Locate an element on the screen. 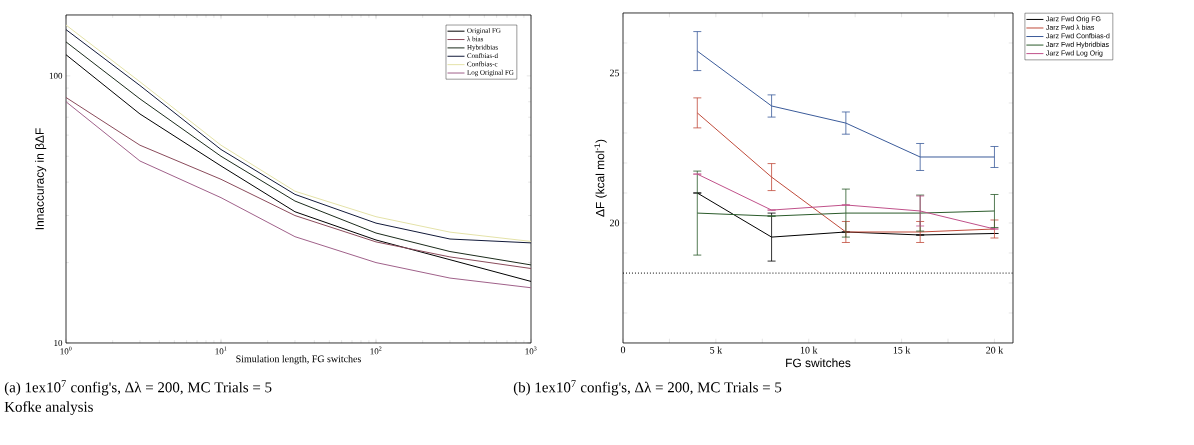  x-tick-label: 5 k is located at coordinates (716, 350).